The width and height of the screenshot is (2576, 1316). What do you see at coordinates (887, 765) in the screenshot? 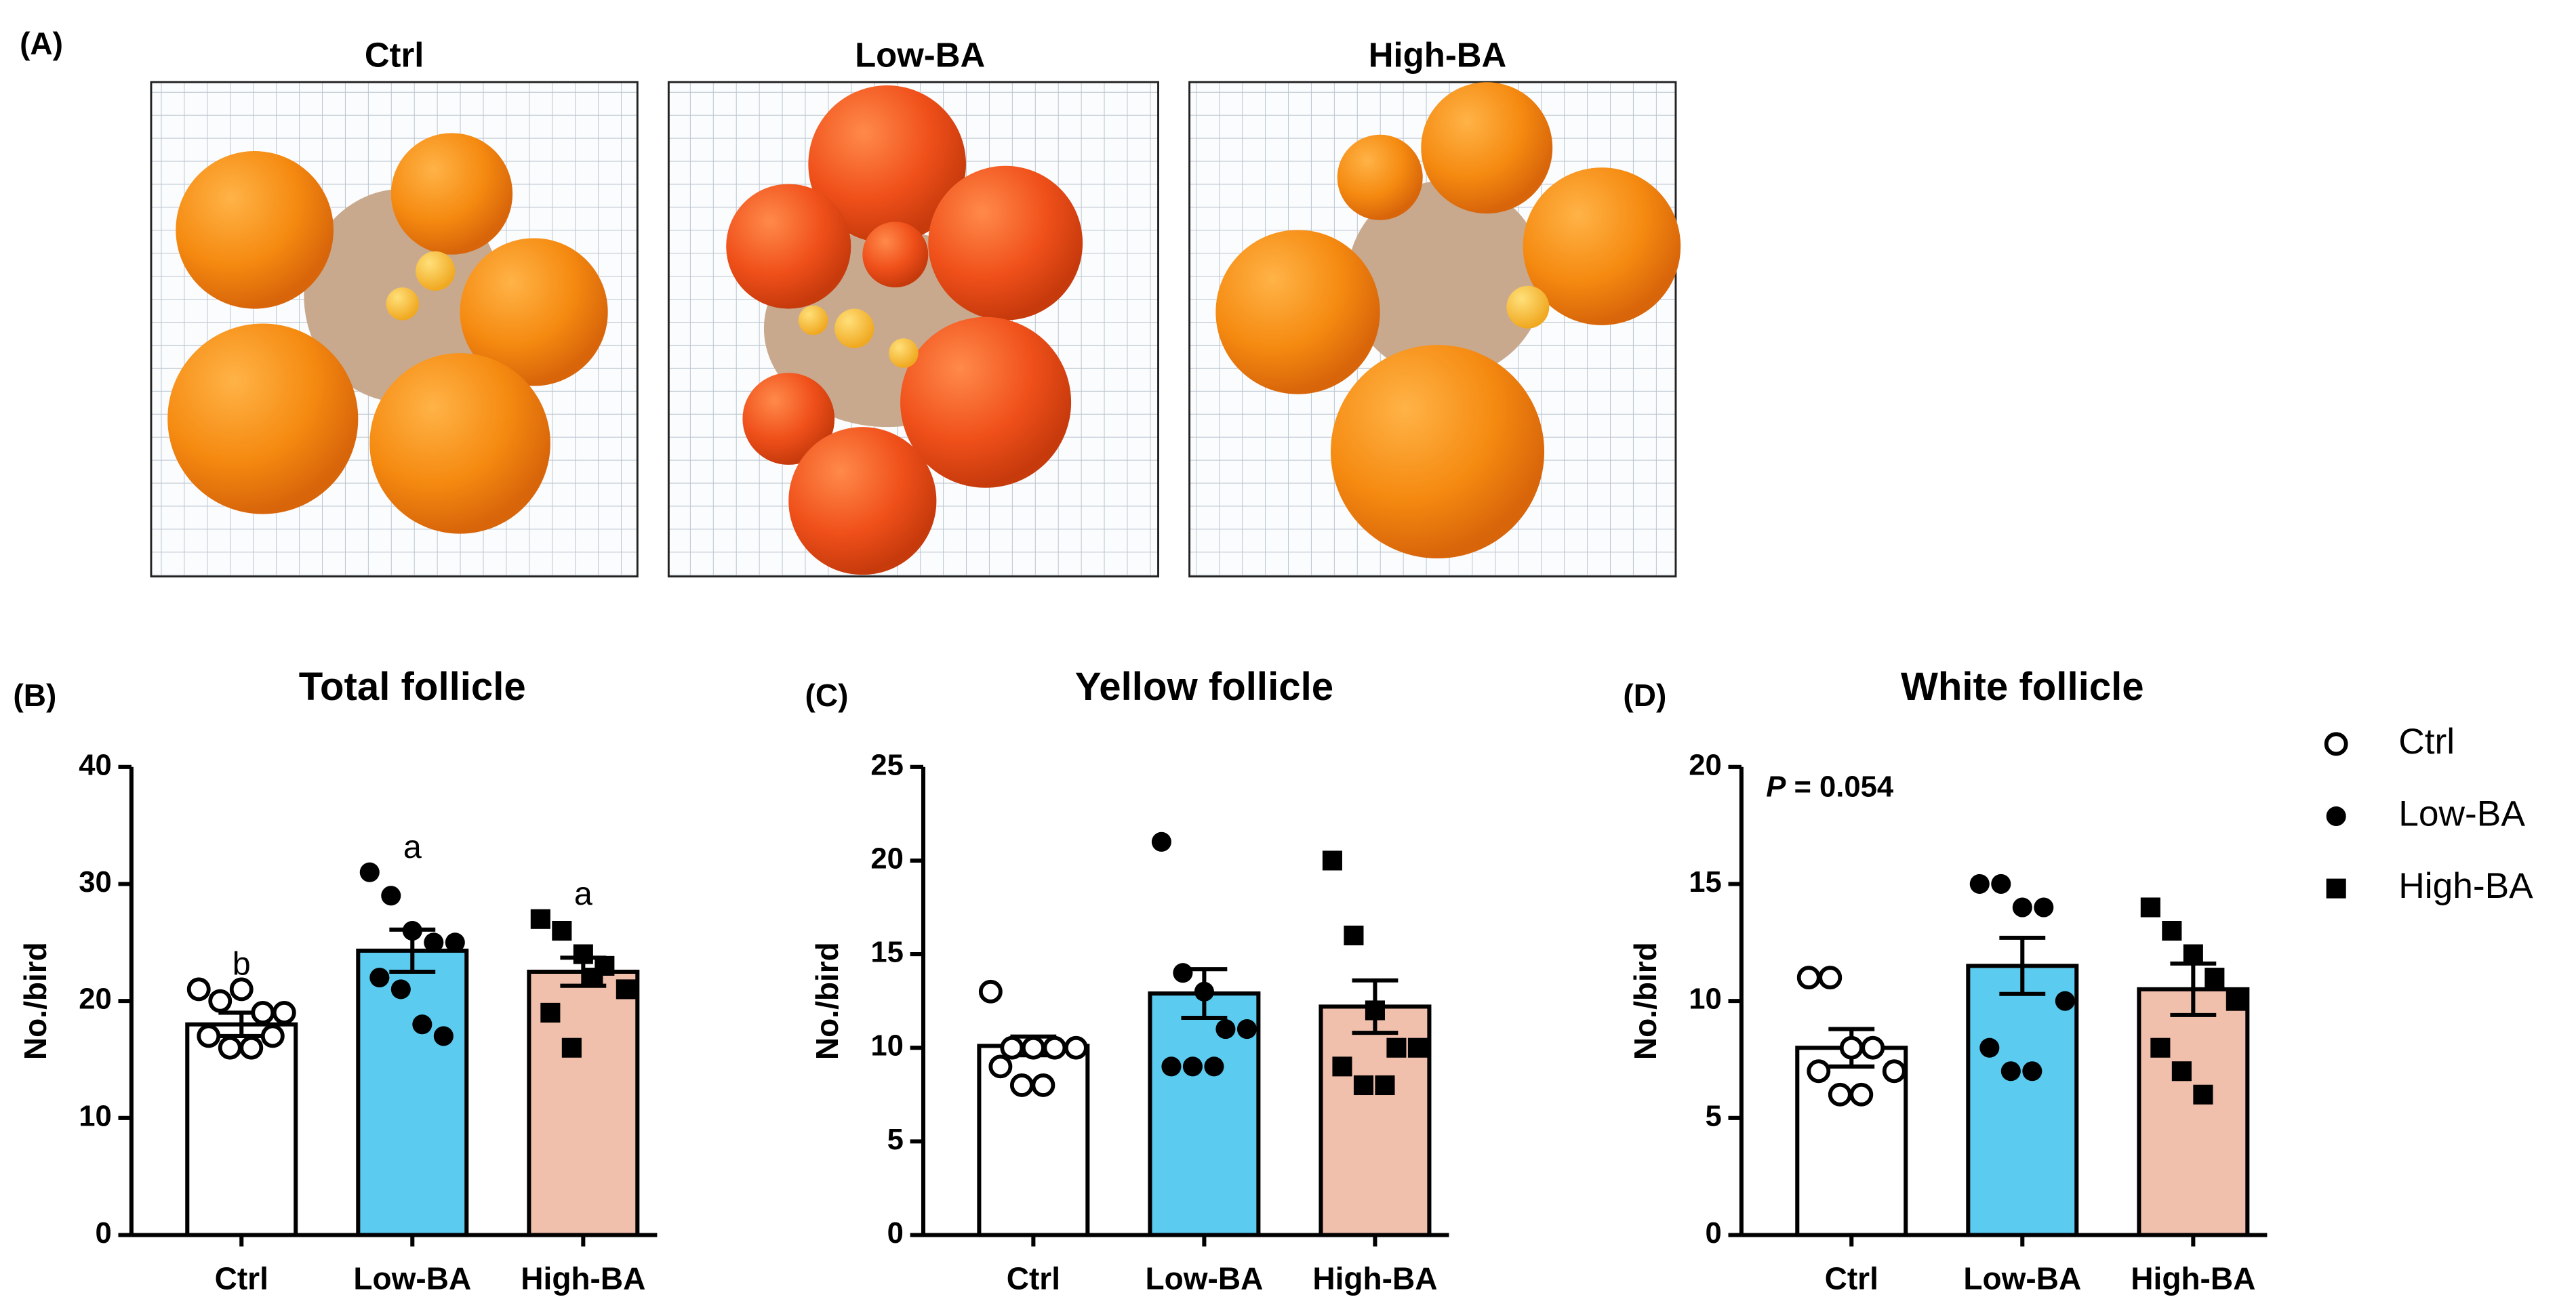
I see `y-tick-label: 25` at bounding box center [887, 765].